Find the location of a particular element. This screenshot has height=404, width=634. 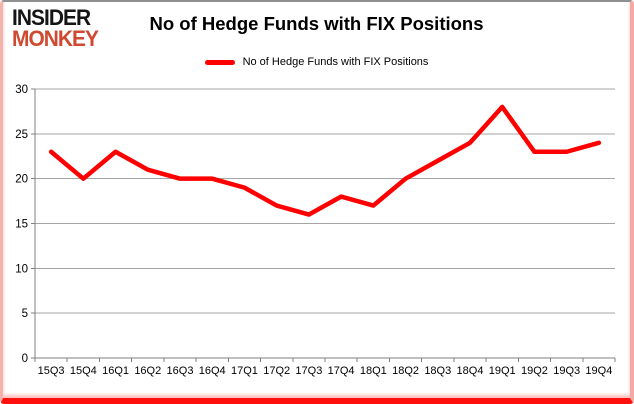

legend-label: No of Hedge Funds with FIX Positions is located at coordinates (335, 62).